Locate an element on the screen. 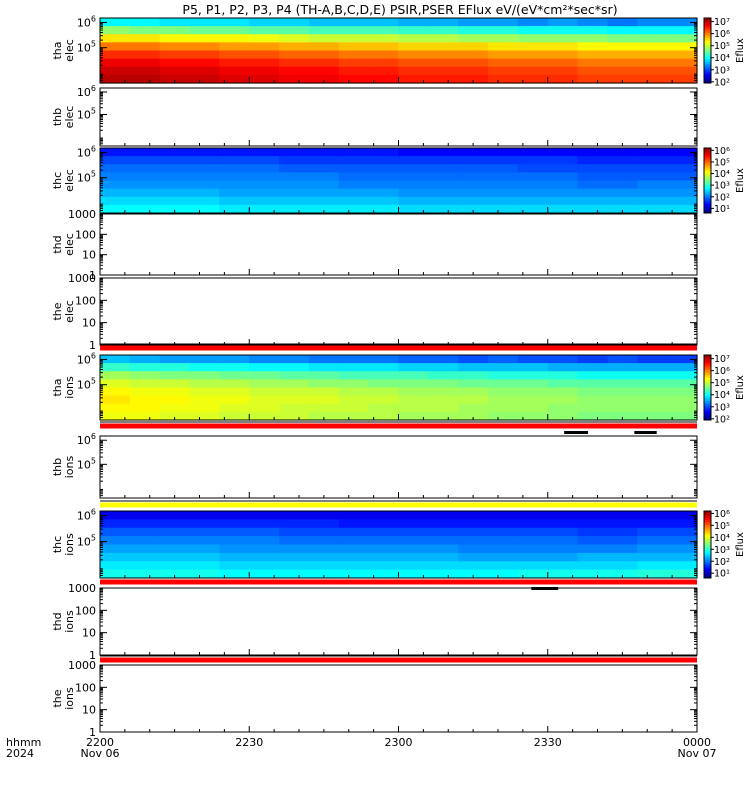 This screenshot has width=750, height=800. y-tick-exponent: 6 is located at coordinates (93, 148).